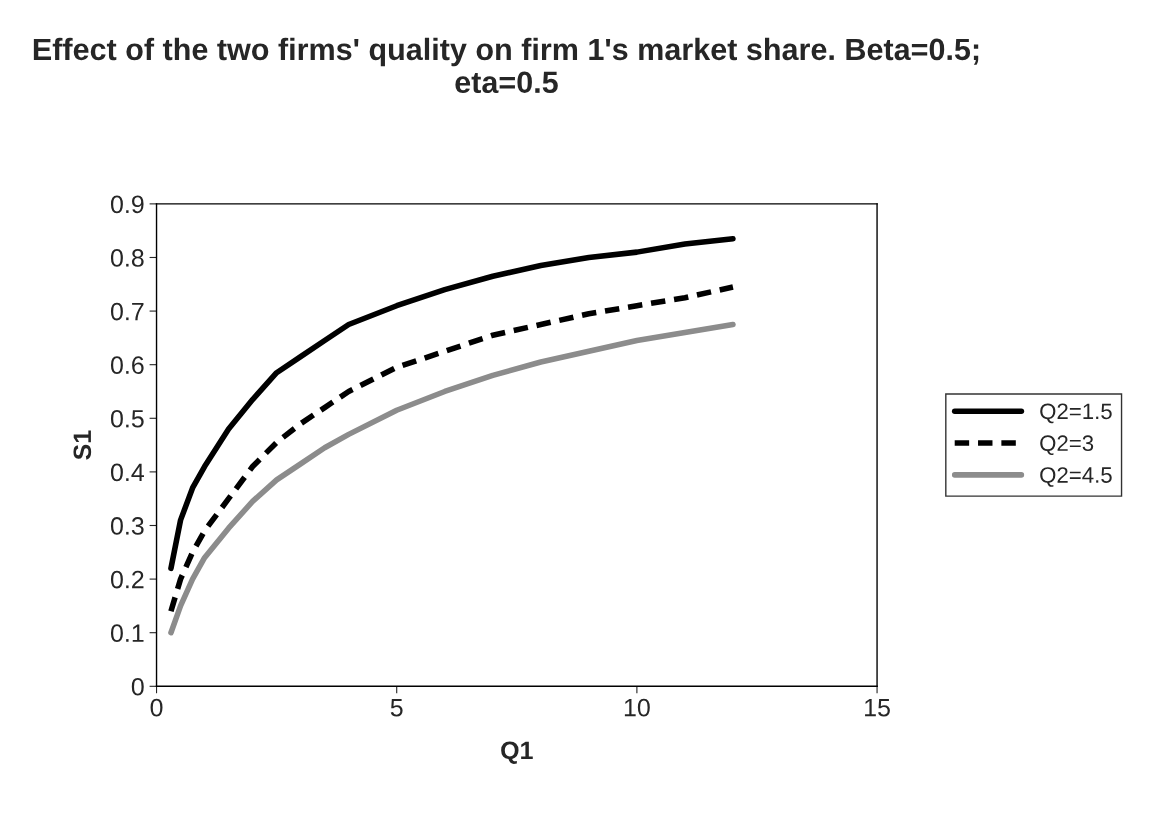 Image resolution: width=1151 pixels, height=839 pixels. I want to click on legend-label: Q2=4.5, so click(1076, 477).